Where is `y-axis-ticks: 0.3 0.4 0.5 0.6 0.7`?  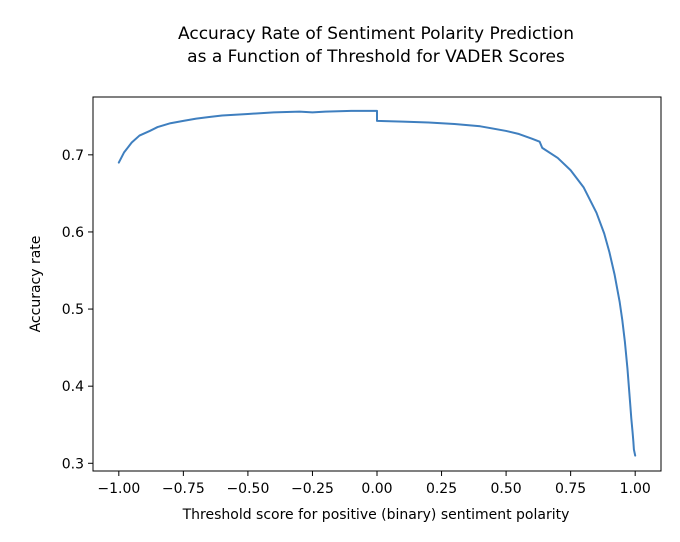
y-axis-ticks: 0.3 0.4 0.5 0.6 0.7 is located at coordinates (77, 310).